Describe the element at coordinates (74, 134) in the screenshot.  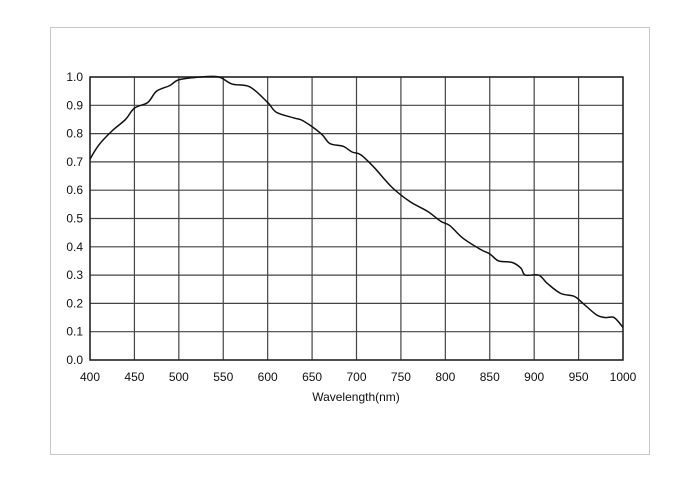
I see `y-tick-label: 0.8` at that location.